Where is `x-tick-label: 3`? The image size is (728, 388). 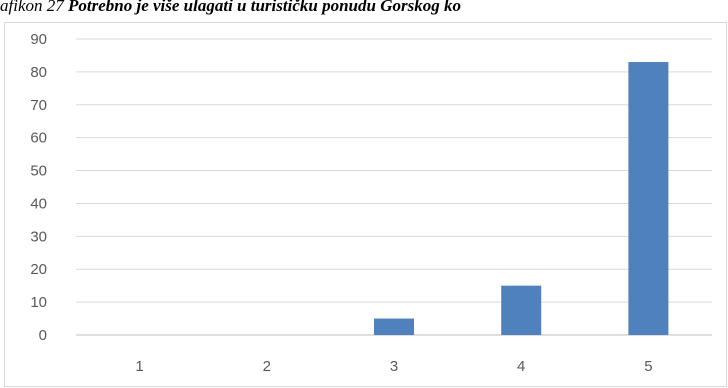
x-tick-label: 3 is located at coordinates (394, 366).